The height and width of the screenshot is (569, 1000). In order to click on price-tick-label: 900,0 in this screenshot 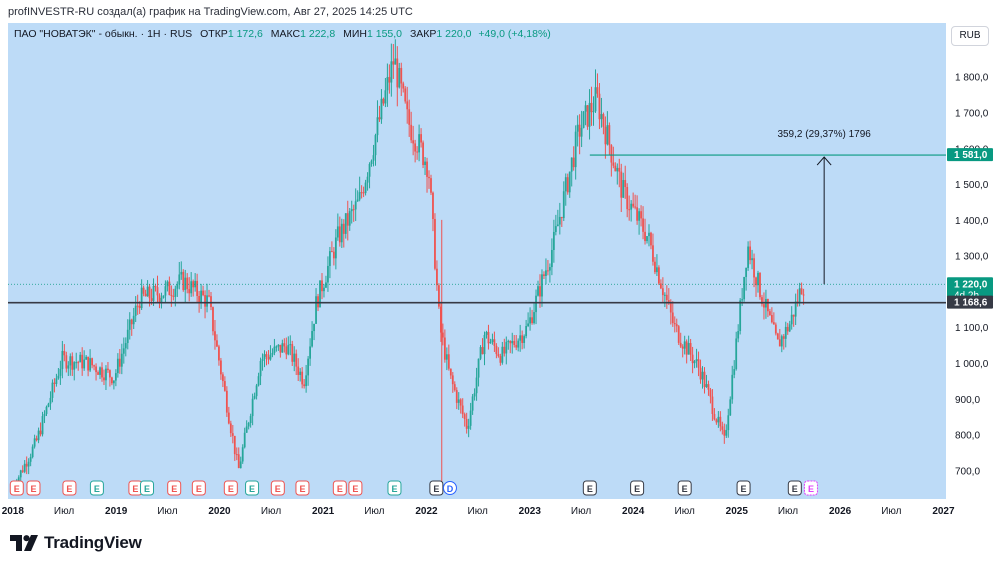, I will do `click(967, 400)`.